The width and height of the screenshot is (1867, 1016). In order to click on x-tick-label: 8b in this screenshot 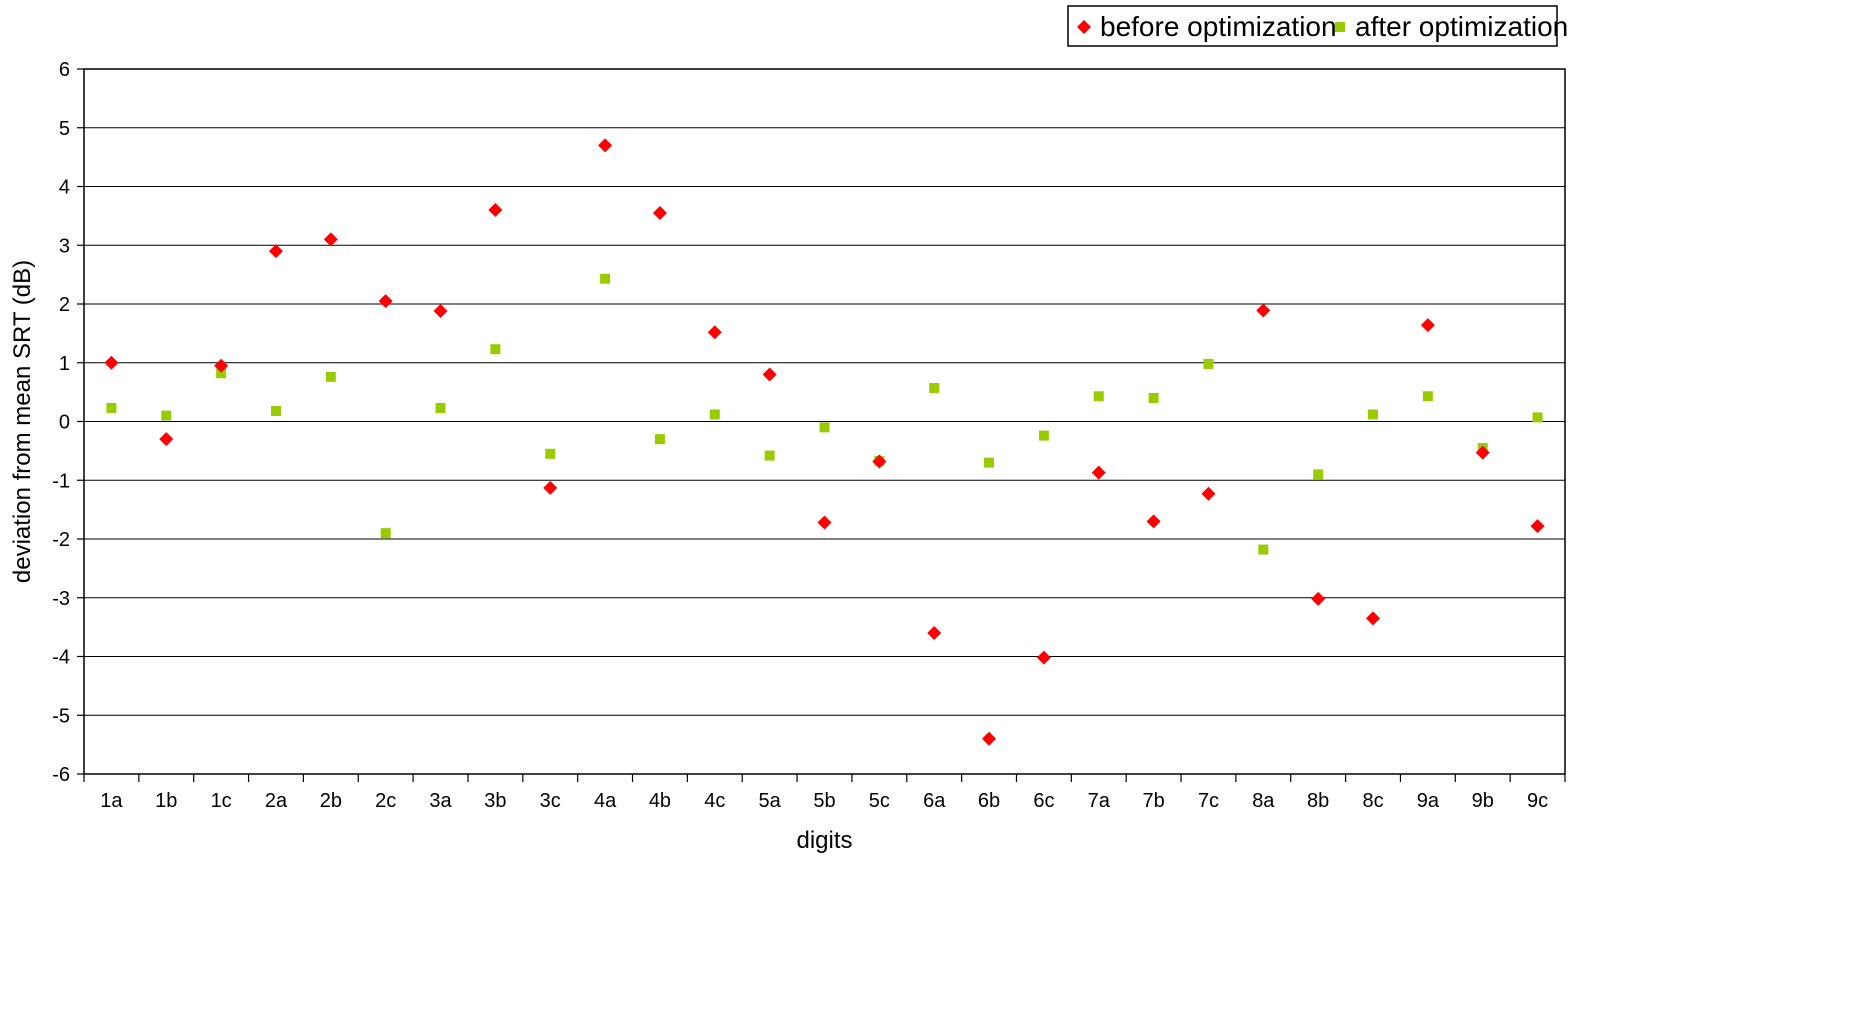, I will do `click(1318, 801)`.